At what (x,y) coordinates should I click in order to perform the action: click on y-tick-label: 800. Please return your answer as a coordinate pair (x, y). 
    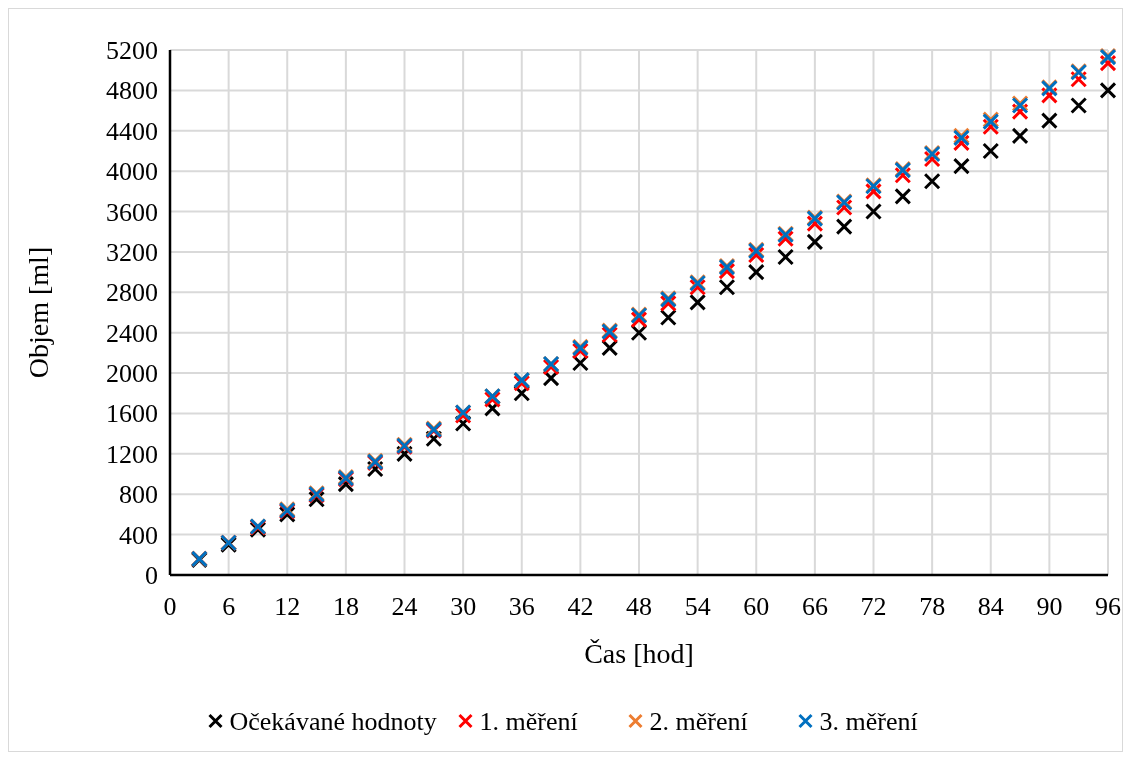
    Looking at the image, I should click on (138, 495).